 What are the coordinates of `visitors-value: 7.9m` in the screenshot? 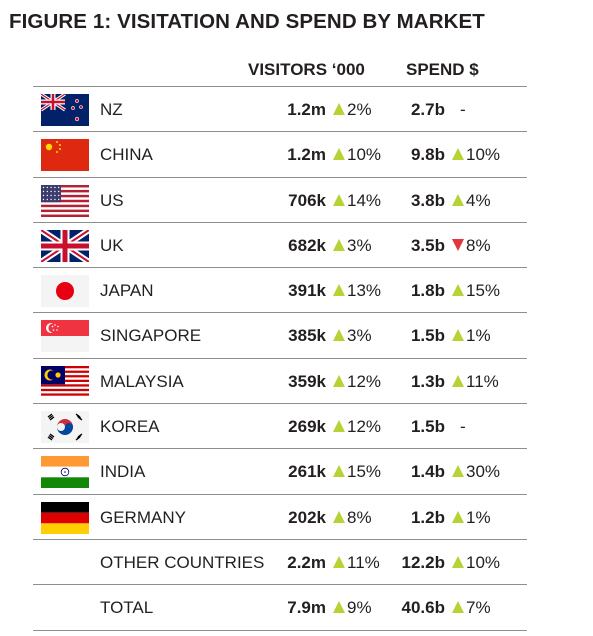 It's located at (306, 608).